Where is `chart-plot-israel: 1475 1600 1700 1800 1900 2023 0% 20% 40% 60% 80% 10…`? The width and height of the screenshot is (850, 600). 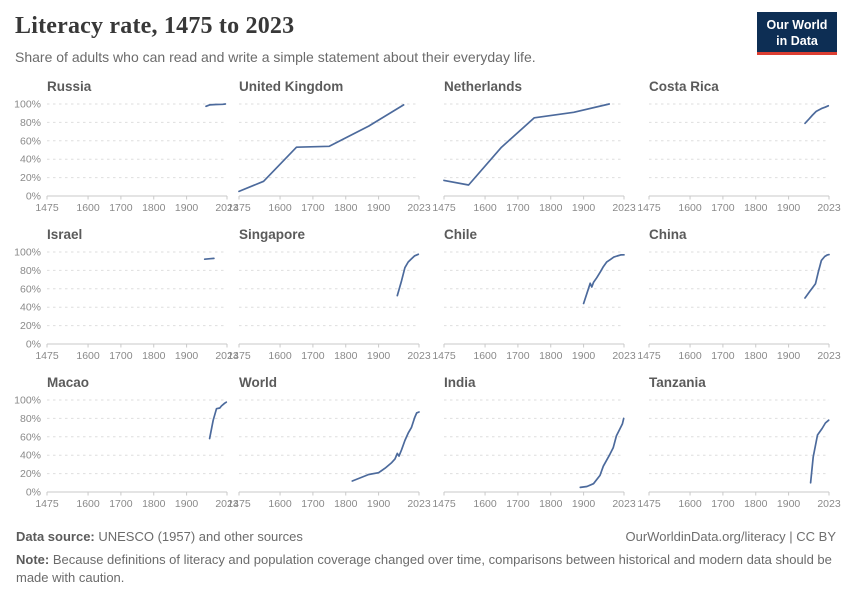
chart-plot-israel: 1475 1600 1700 1800 1900 2023 0% 20% 40% 60% 80% 10… is located at coordinates (126, 304).